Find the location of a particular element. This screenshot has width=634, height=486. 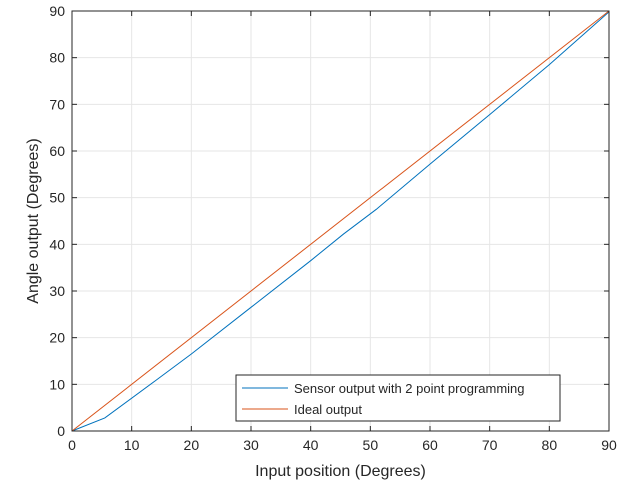

legend-box is located at coordinates (398, 398).